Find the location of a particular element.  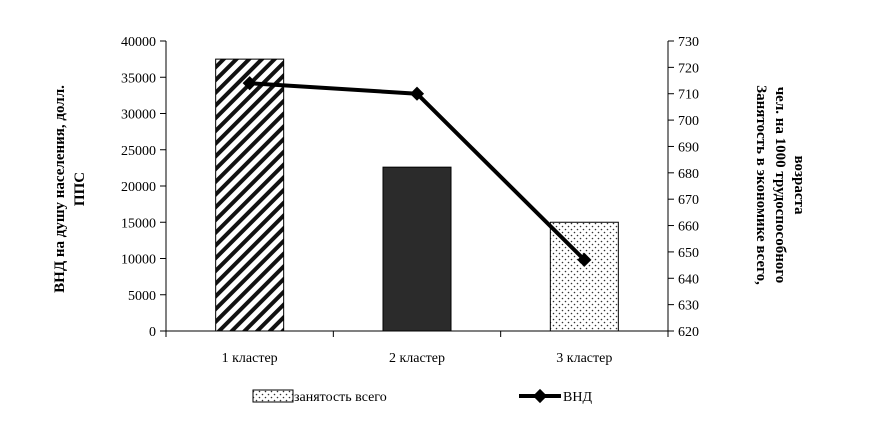

right-tick-label: 640 is located at coordinates (688, 279).